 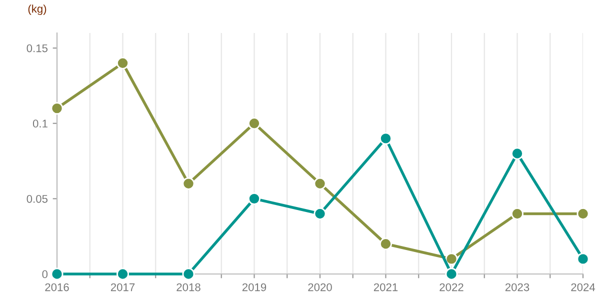 What do you see at coordinates (188, 287) in the screenshot?
I see `x-tick-label: 2018` at bounding box center [188, 287].